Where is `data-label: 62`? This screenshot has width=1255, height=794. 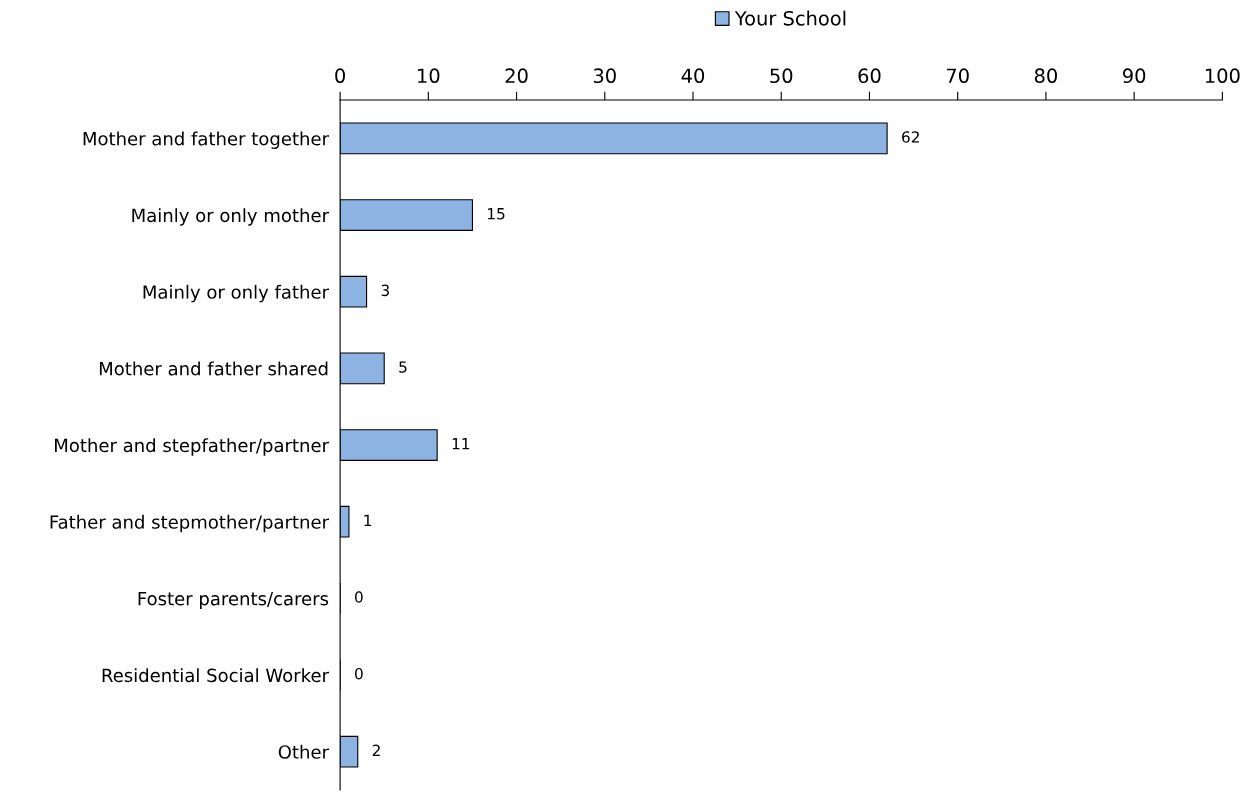
data-label: 62 is located at coordinates (910, 137).